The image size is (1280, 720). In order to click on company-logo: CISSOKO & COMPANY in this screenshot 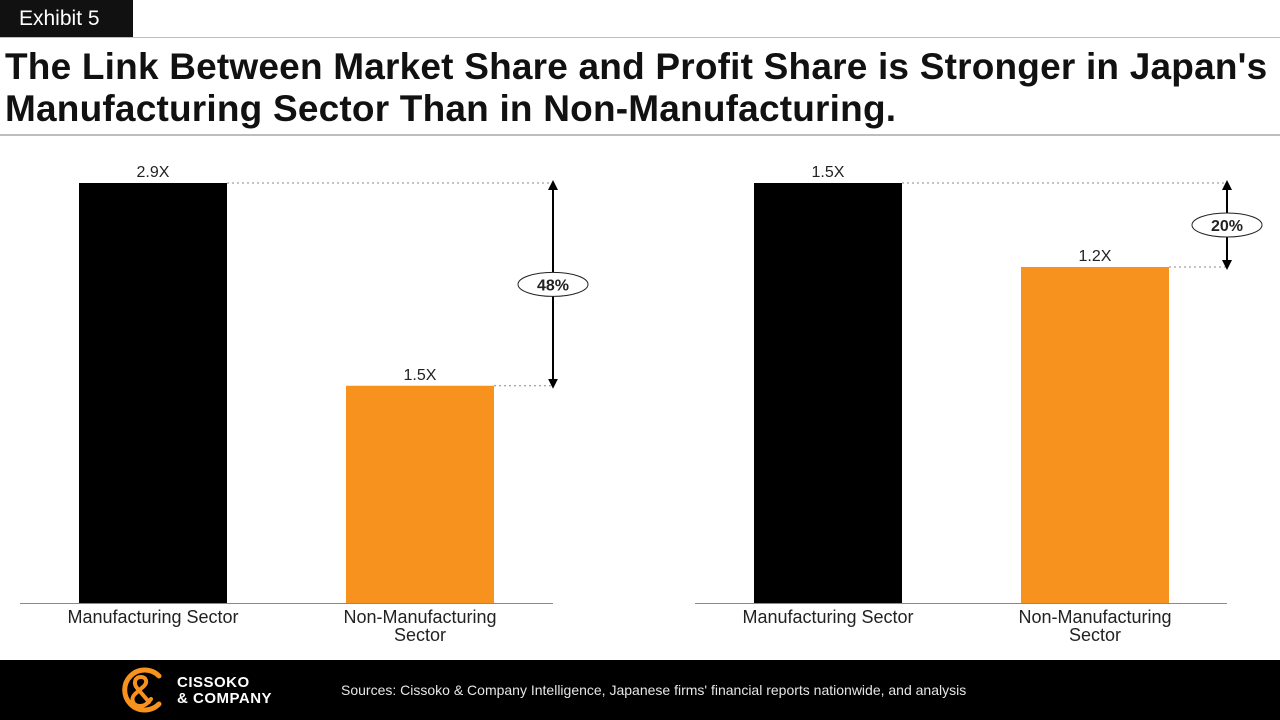, I will do `click(215, 690)`.